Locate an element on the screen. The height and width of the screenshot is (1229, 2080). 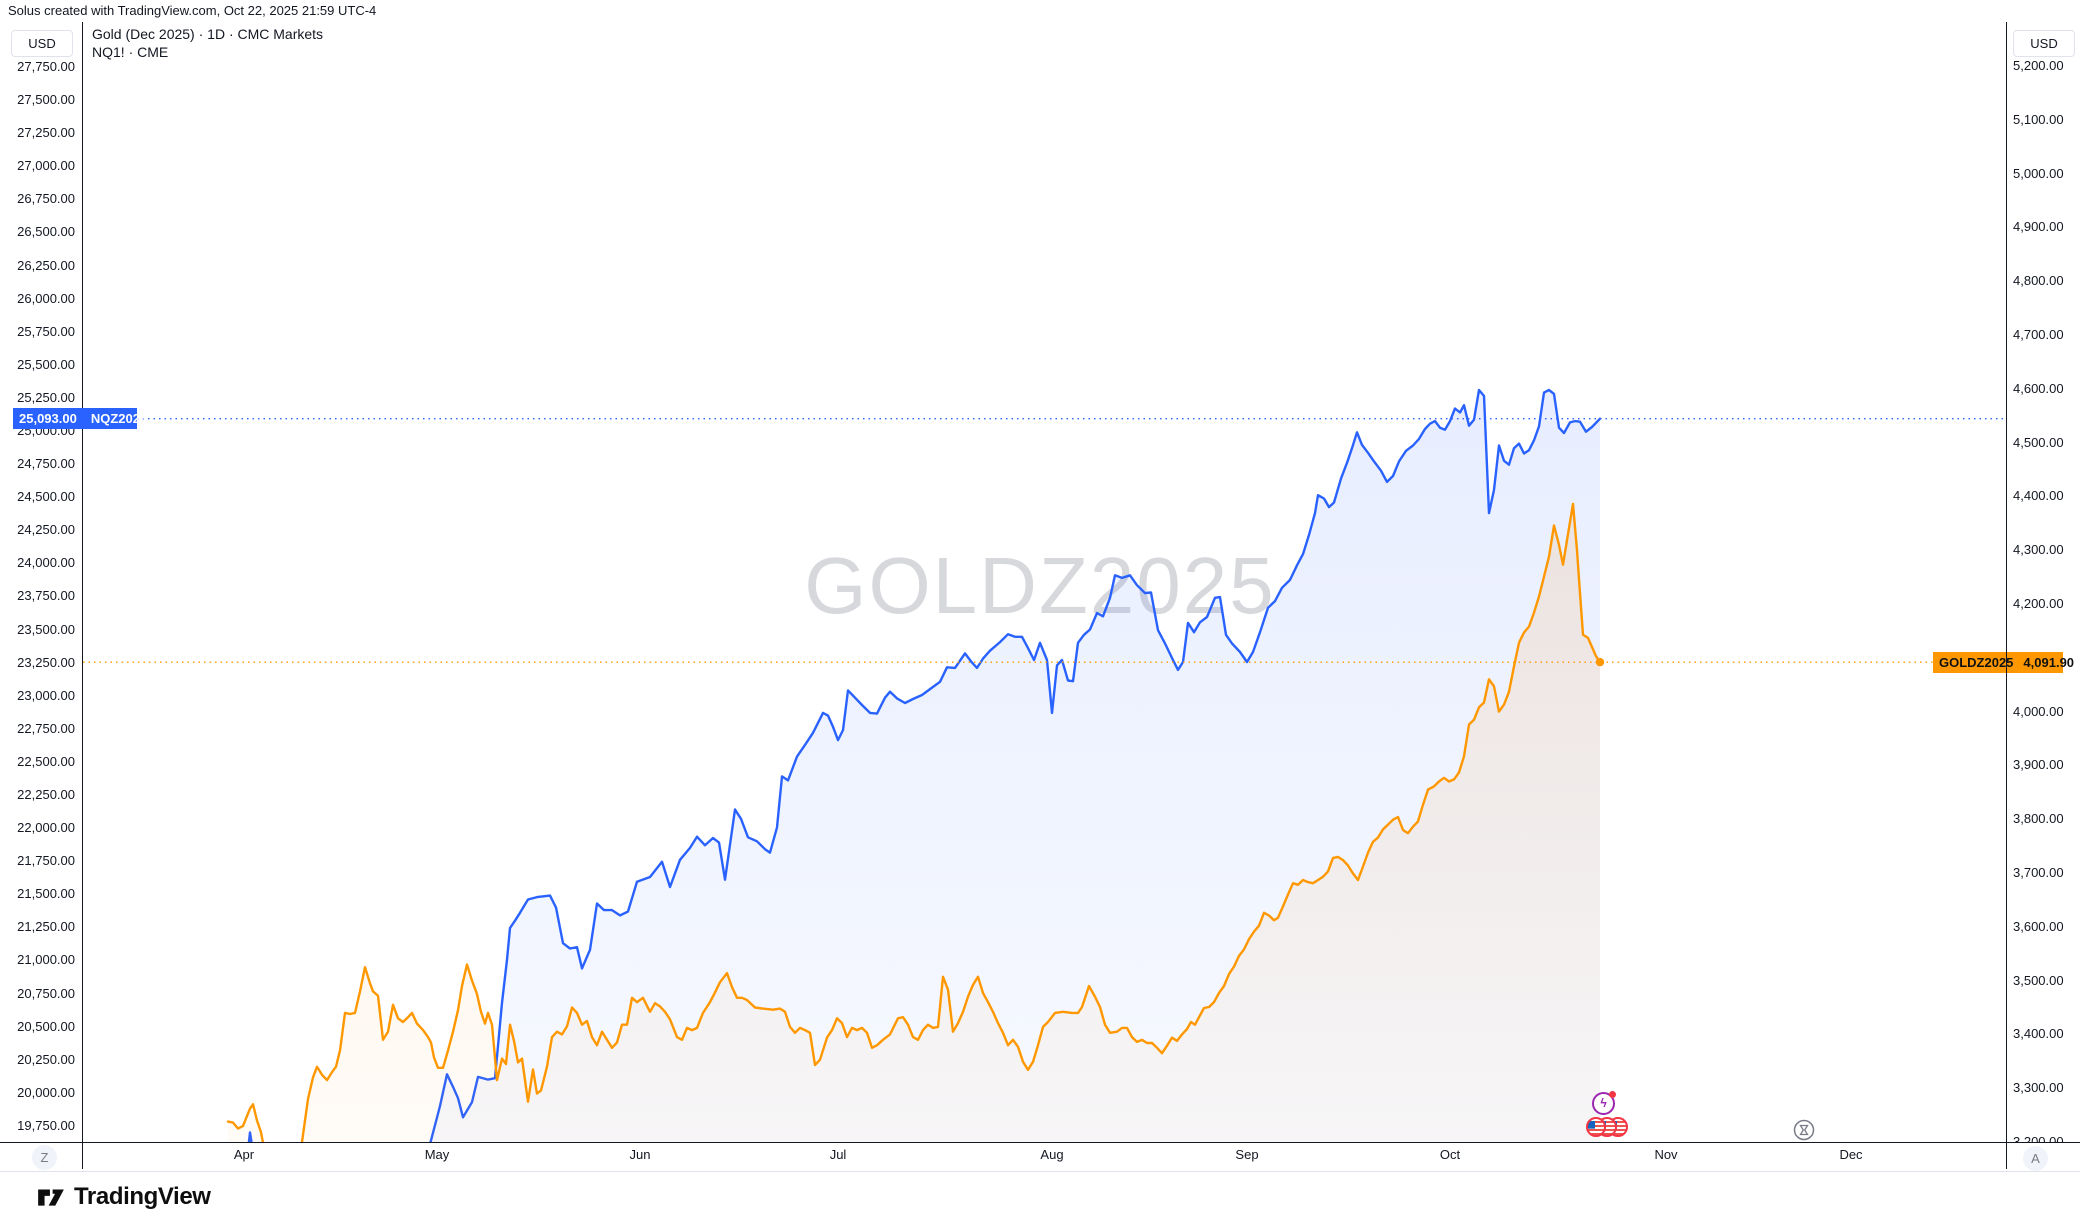
price-tick-label: 20,750.00 is located at coordinates (46, 993).